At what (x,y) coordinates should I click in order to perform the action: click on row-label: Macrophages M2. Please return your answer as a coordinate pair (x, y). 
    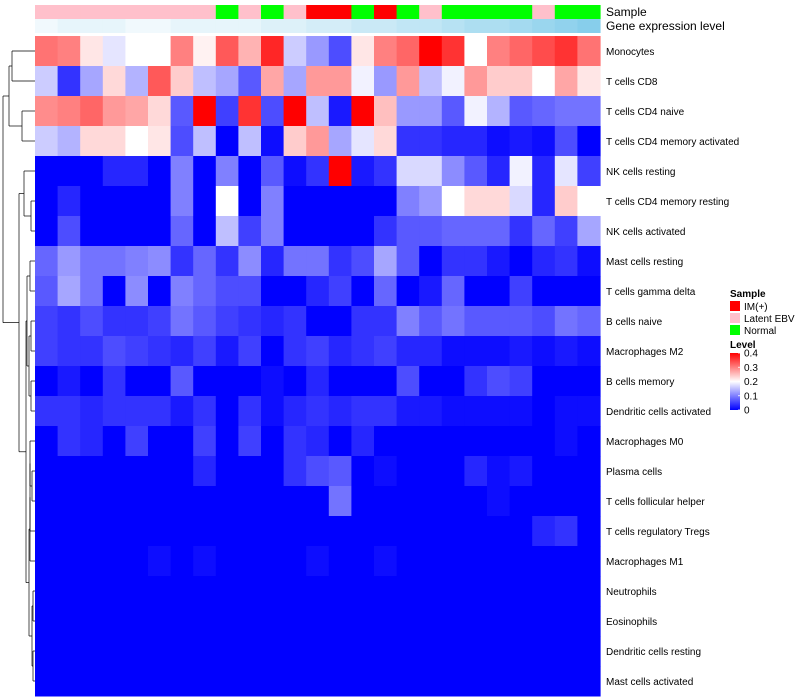
    Looking at the image, I should click on (645, 352).